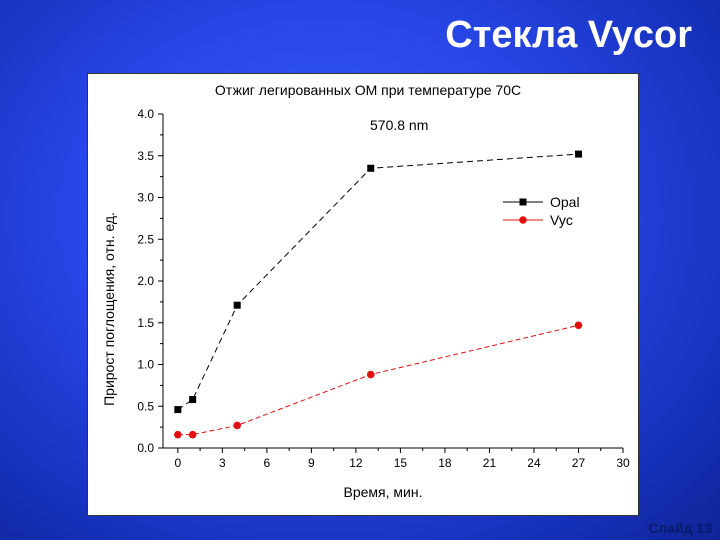 This screenshot has height=540, width=720. I want to click on x-tick-label: 15, so click(401, 463).